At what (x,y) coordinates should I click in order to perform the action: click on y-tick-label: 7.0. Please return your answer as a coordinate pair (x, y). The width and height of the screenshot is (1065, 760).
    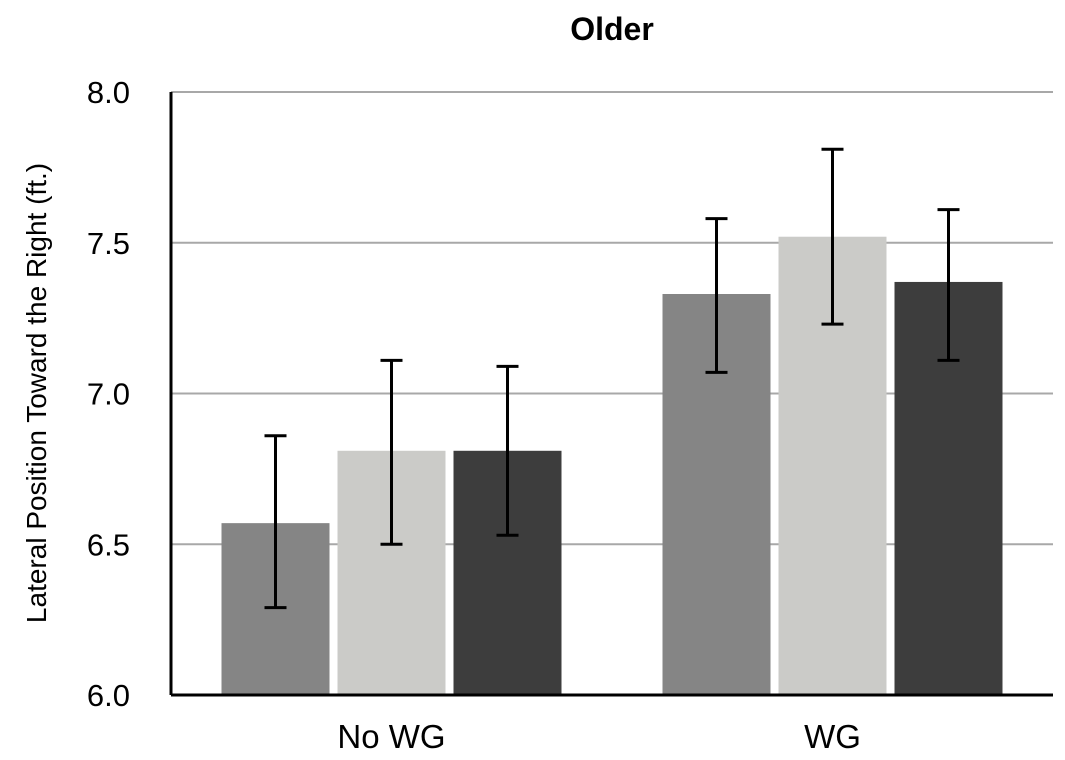
    Looking at the image, I should click on (108, 394).